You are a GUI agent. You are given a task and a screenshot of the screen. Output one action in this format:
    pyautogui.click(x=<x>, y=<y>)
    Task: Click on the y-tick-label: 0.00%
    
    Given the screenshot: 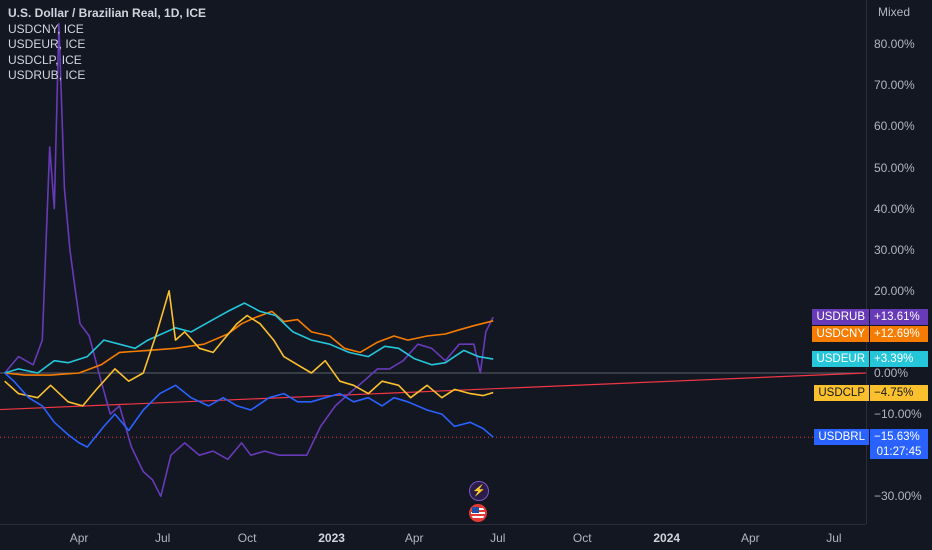 What is the action you would take?
    pyautogui.click(x=891, y=373)
    